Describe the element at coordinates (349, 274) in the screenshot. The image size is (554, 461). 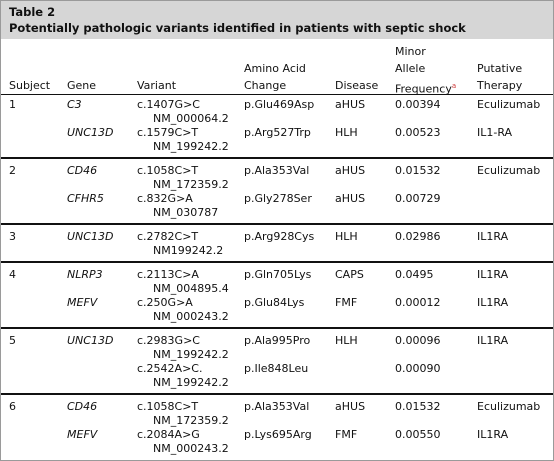
I see `disease: CAPS` at that location.